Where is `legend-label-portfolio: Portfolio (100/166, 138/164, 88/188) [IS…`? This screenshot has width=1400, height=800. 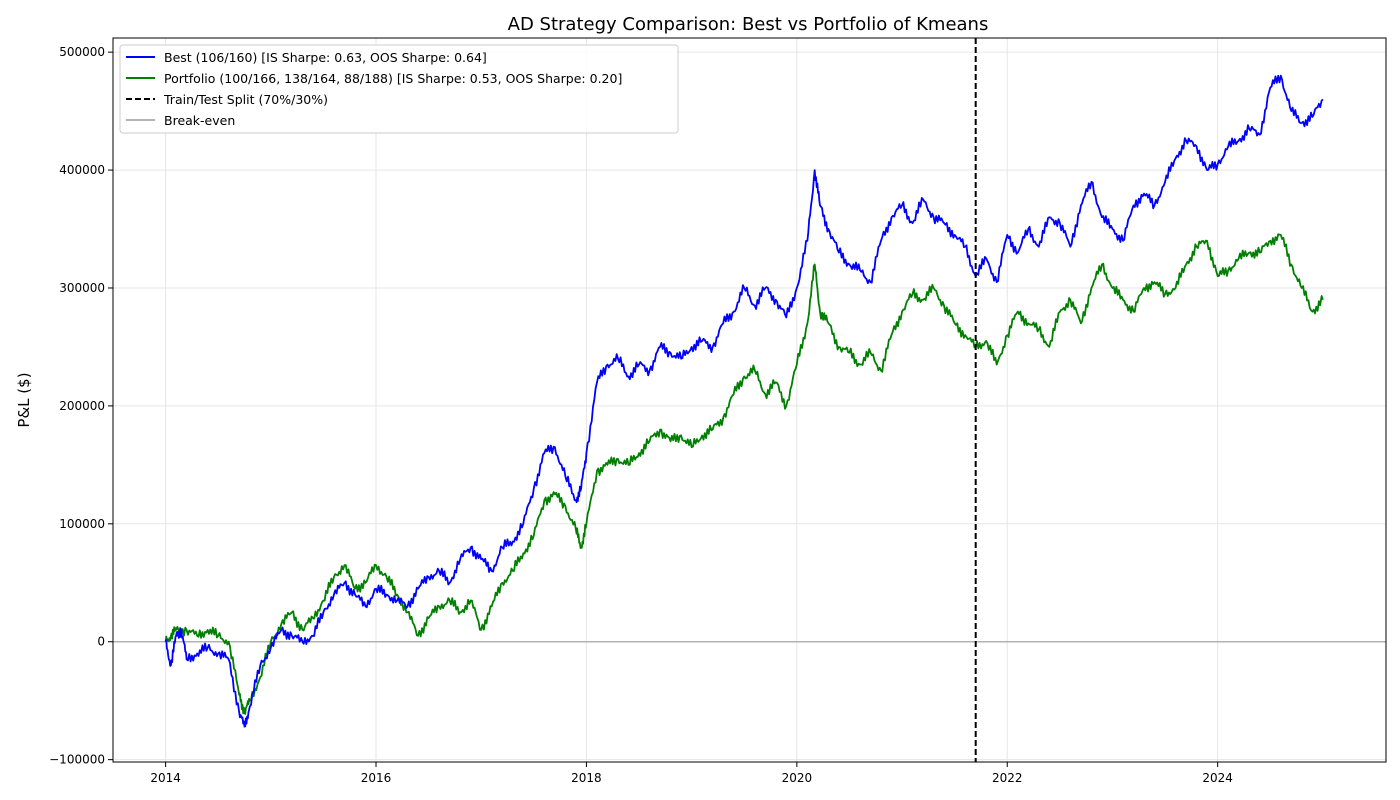 legend-label-portfolio: Portfolio (100/166, 138/164, 88/188) [IS… is located at coordinates (393, 78).